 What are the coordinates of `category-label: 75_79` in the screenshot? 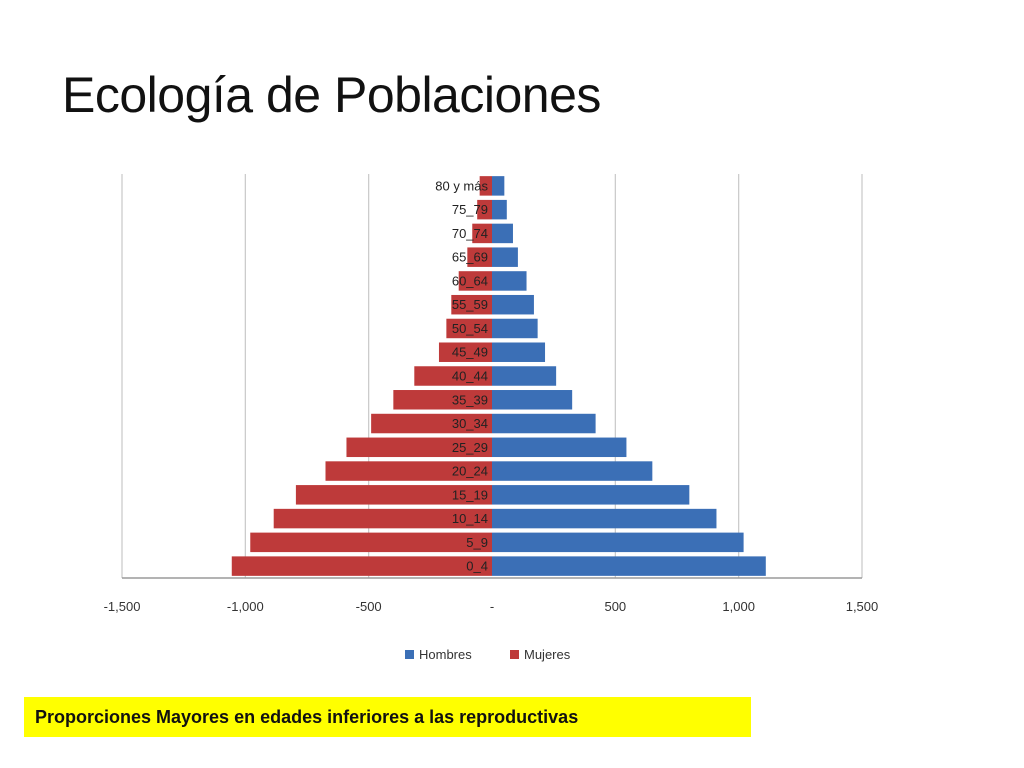 It's located at (470, 209).